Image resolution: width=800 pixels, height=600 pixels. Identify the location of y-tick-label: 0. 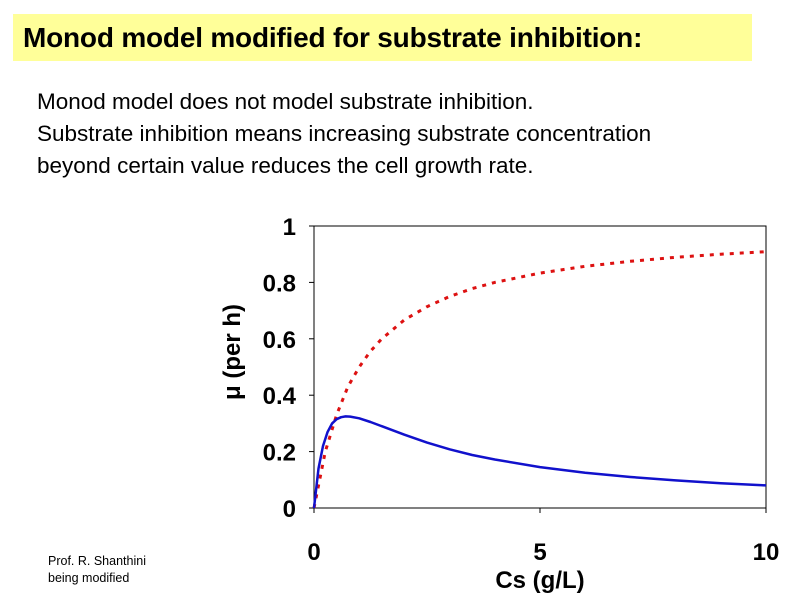
(289, 509).